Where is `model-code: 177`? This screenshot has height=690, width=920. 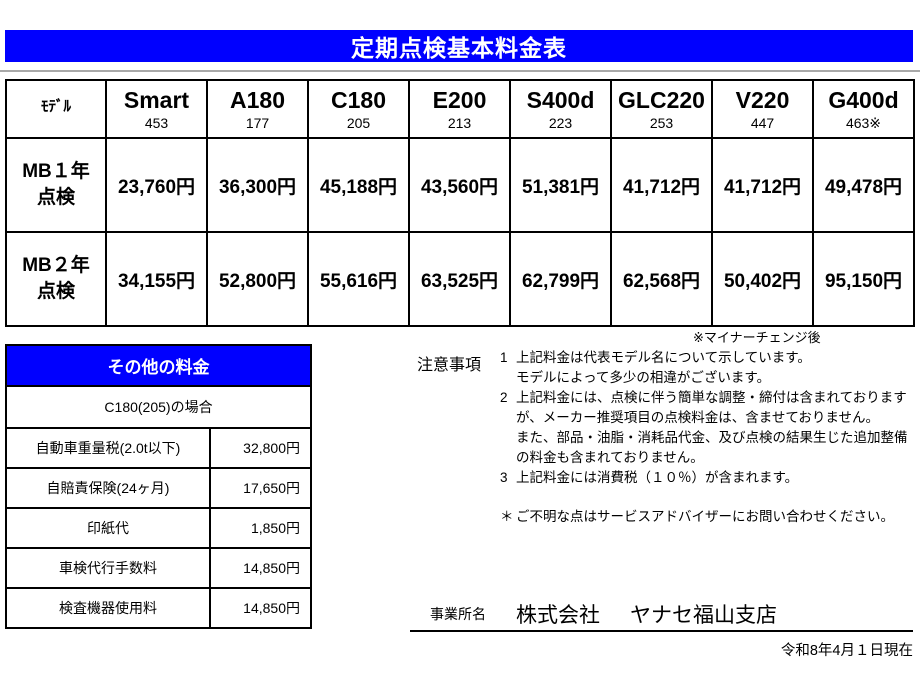 model-code: 177 is located at coordinates (257, 122).